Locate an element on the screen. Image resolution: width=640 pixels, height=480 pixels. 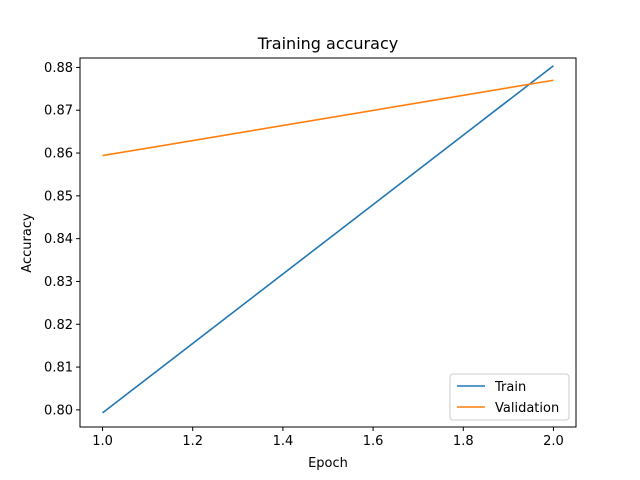
x-tick-label: 1.2 is located at coordinates (192, 441).